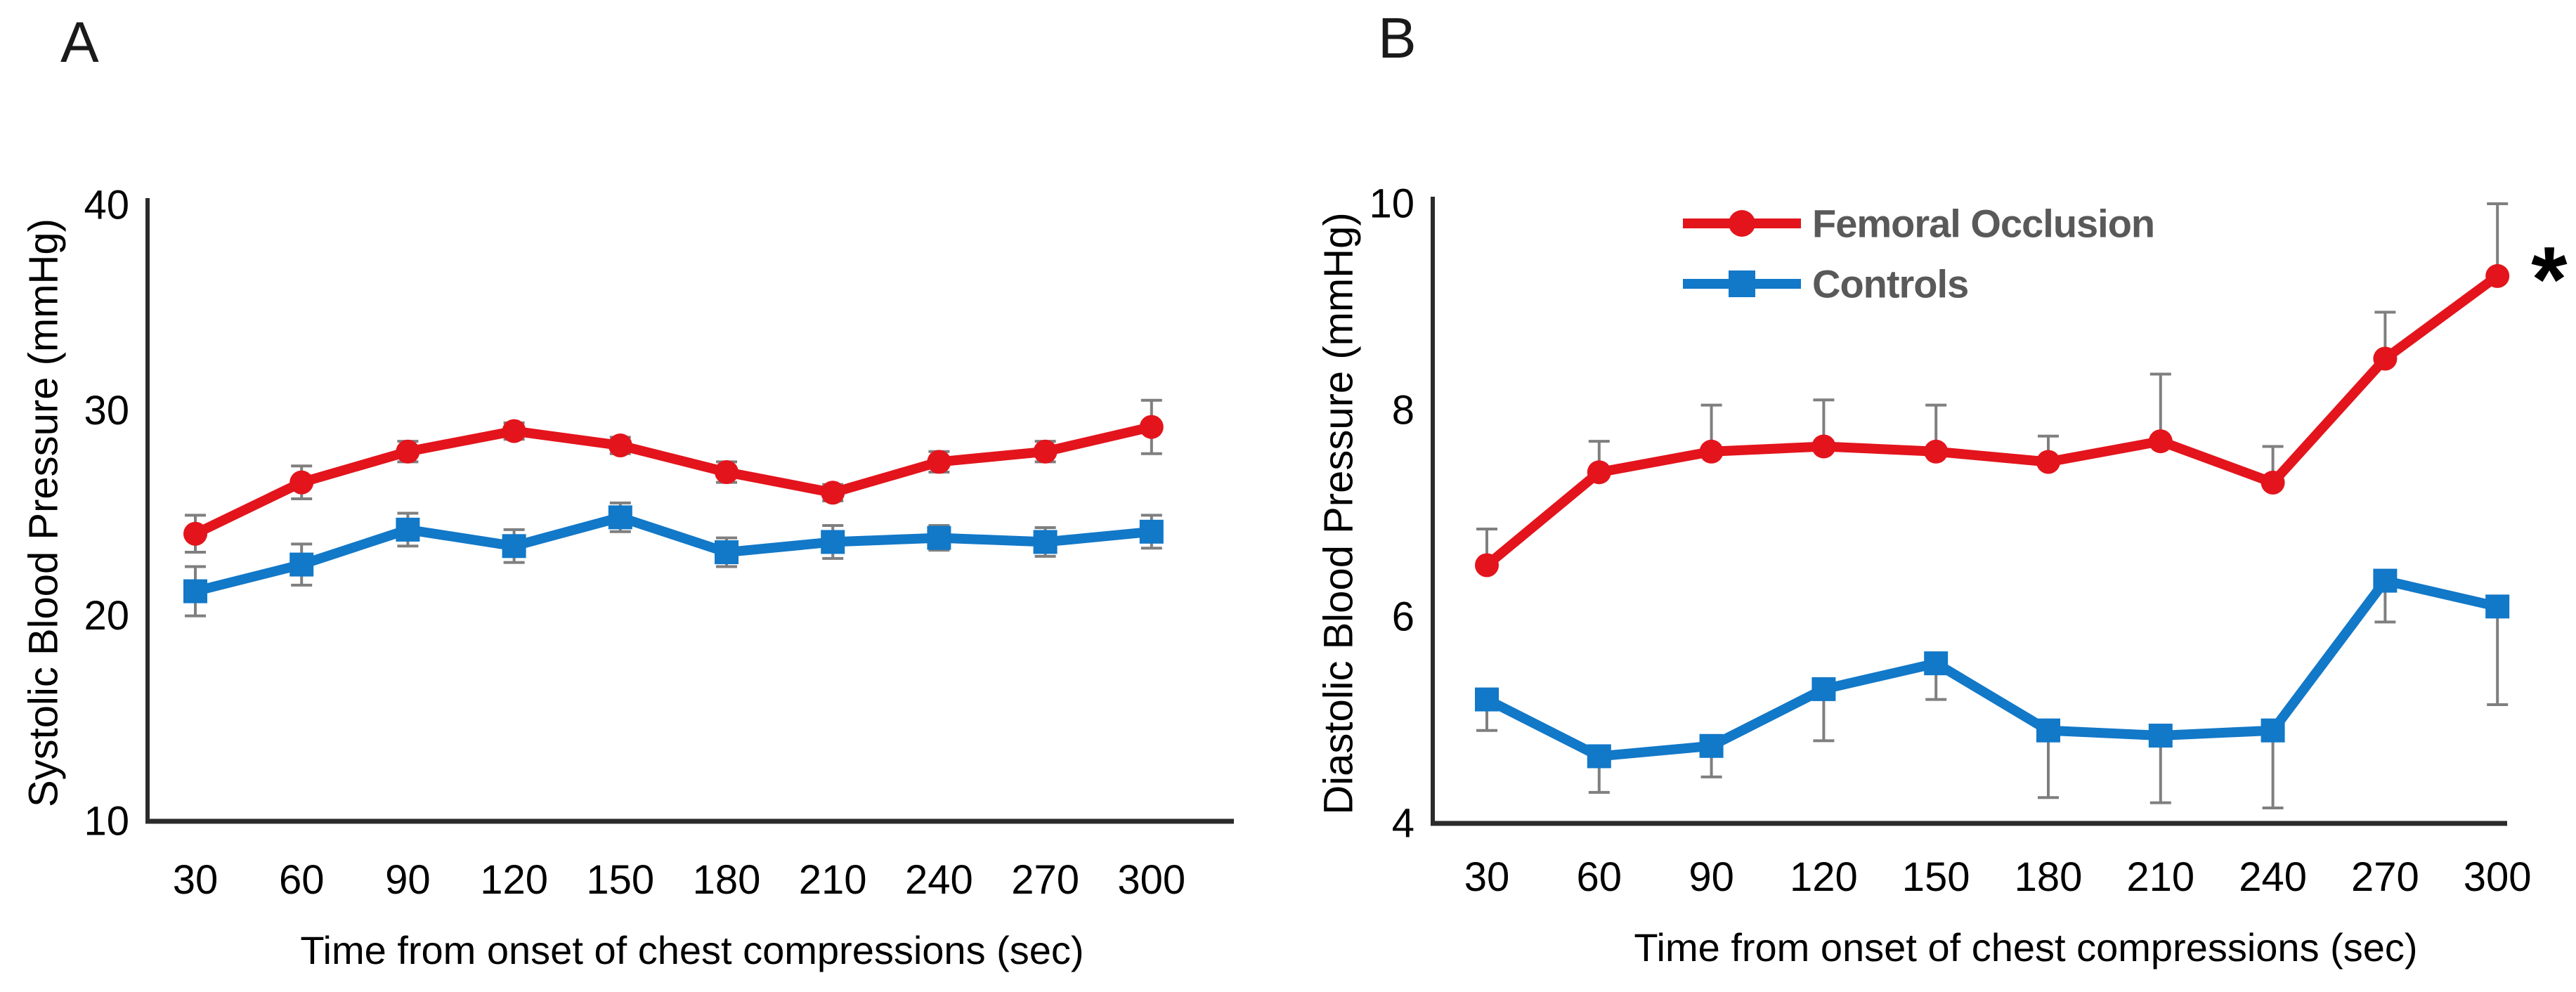  I want to click on y-axis-title: Diastolic Blood Pressure (mmHg), so click(1339, 513).